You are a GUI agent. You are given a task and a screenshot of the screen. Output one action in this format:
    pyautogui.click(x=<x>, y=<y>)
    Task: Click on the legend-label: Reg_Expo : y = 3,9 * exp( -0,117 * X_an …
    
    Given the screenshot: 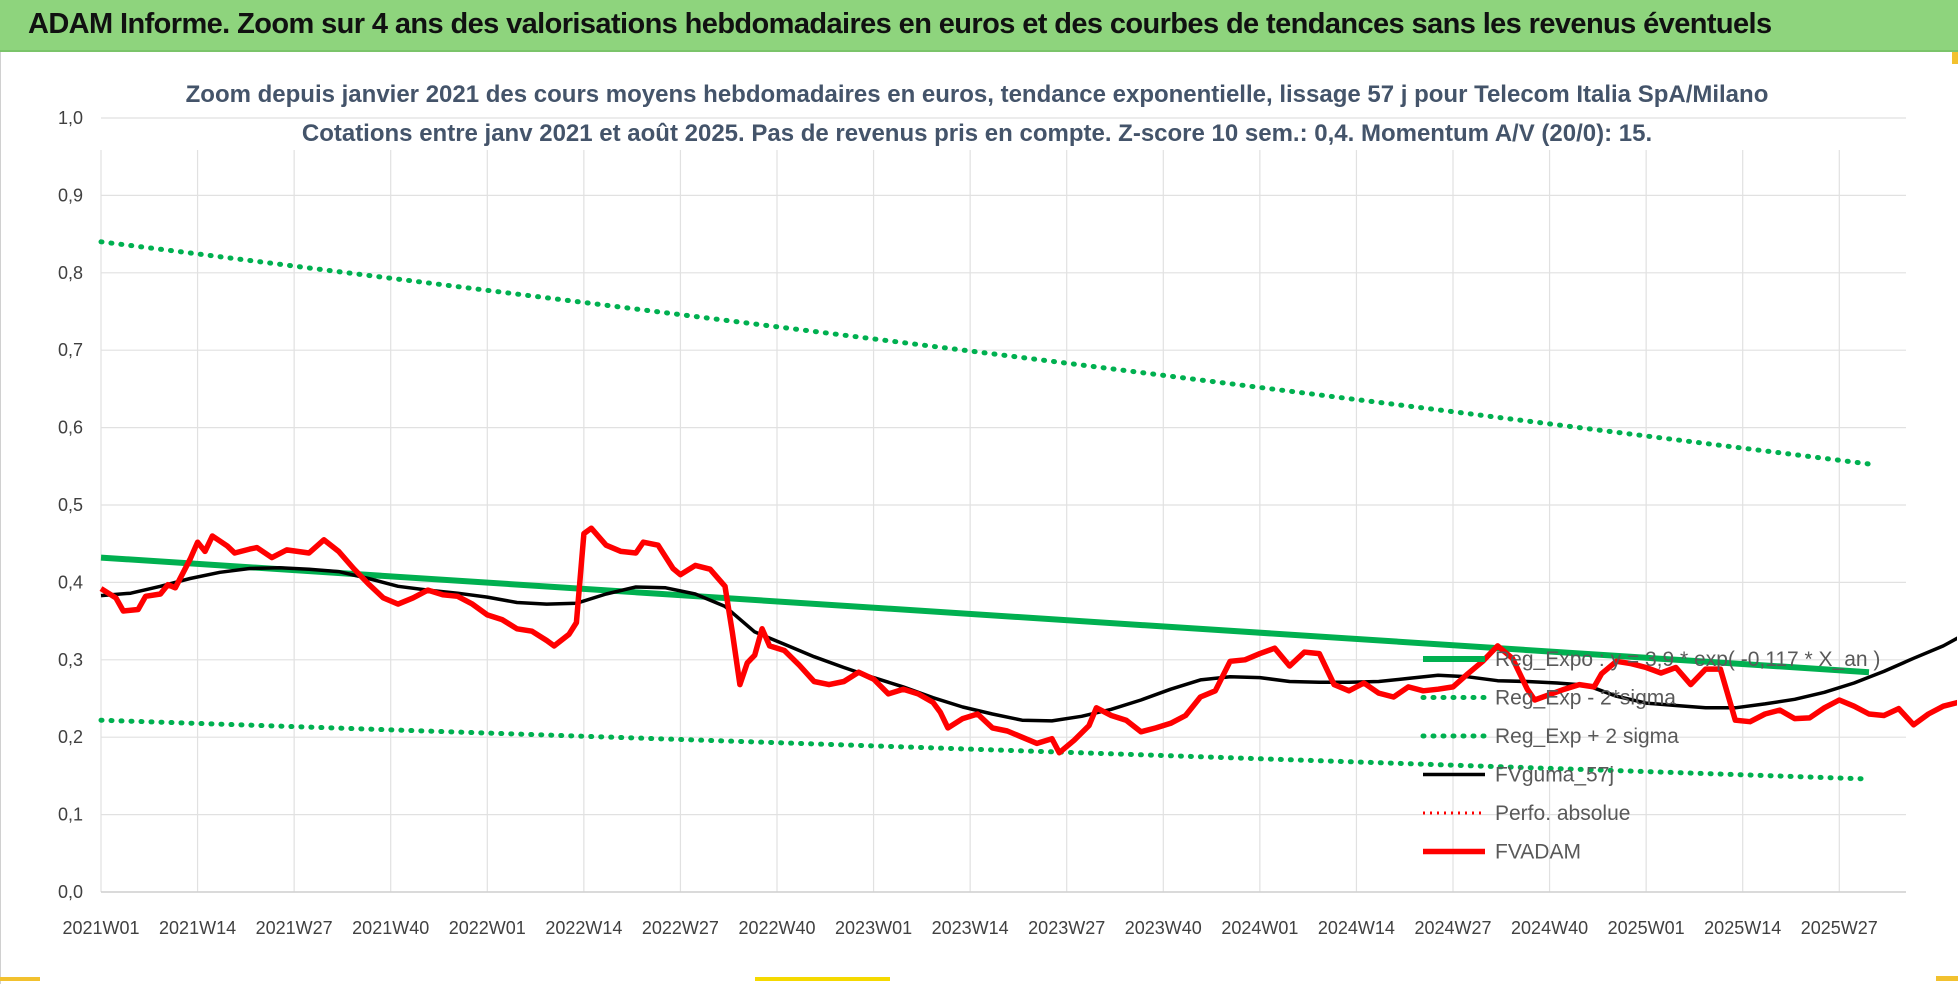 What is the action you would take?
    pyautogui.click(x=1687, y=659)
    